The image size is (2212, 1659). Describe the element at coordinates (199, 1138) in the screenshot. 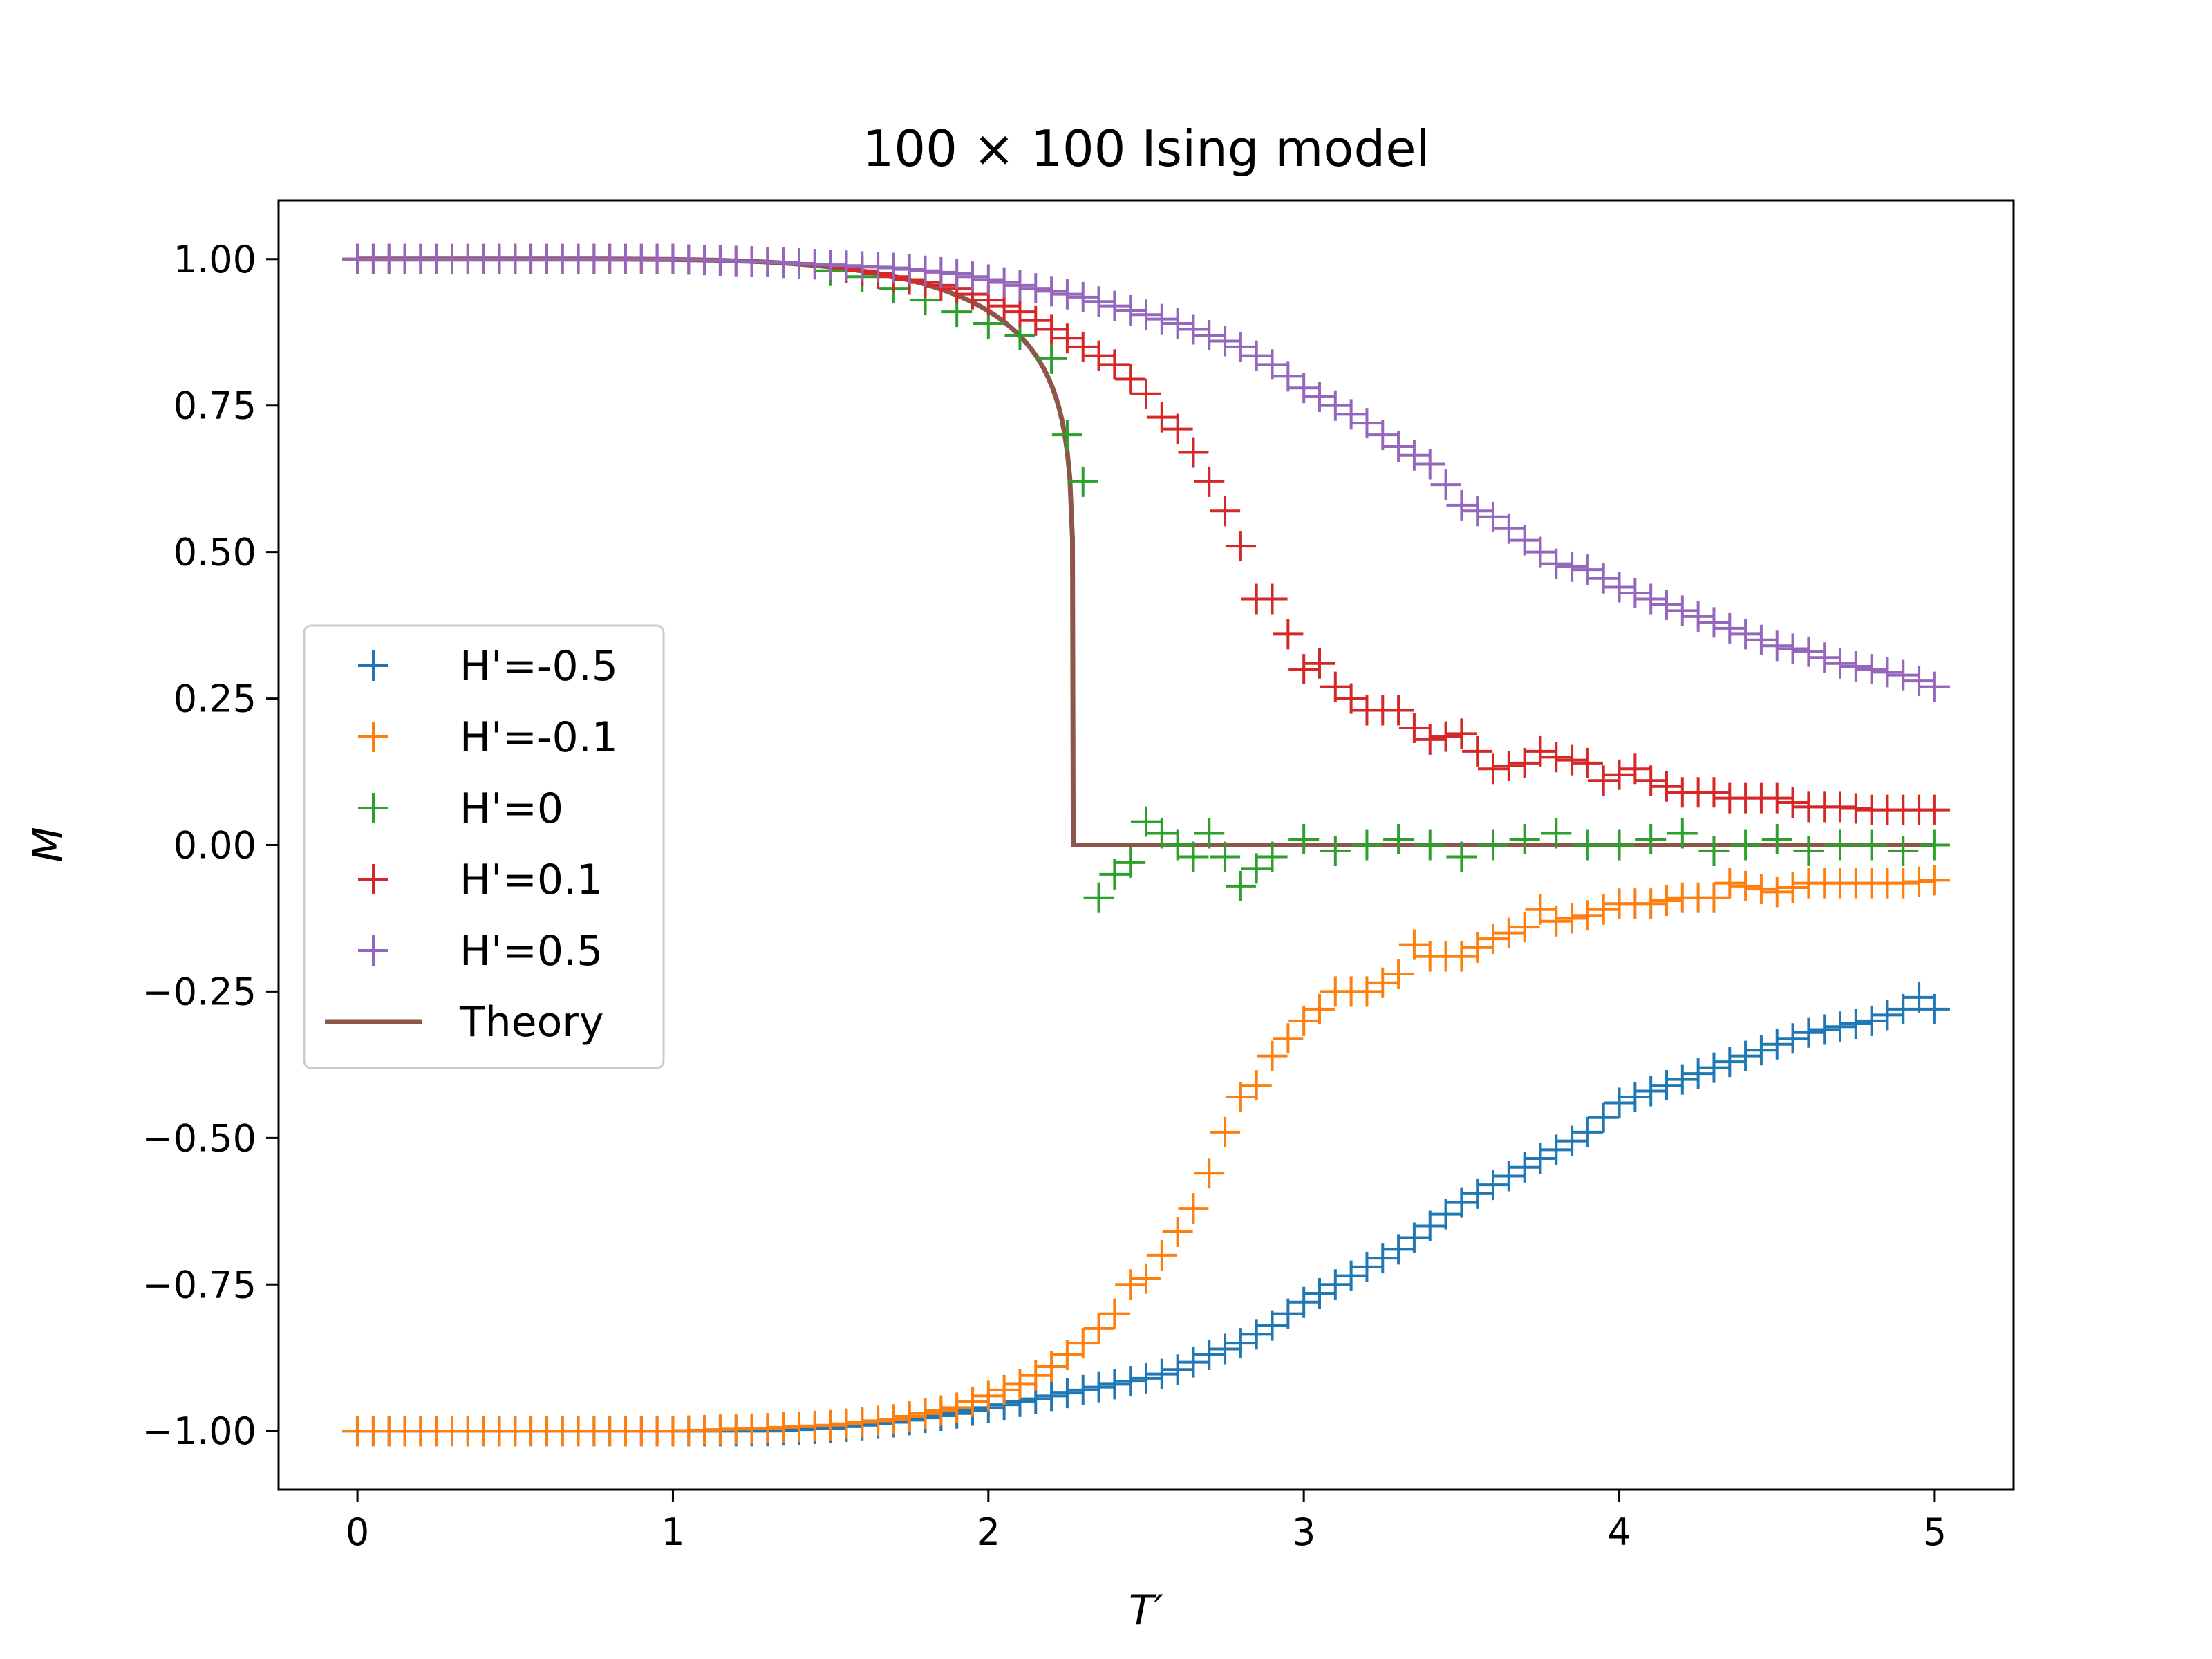

I see `y-tick-label: −0.50` at that location.